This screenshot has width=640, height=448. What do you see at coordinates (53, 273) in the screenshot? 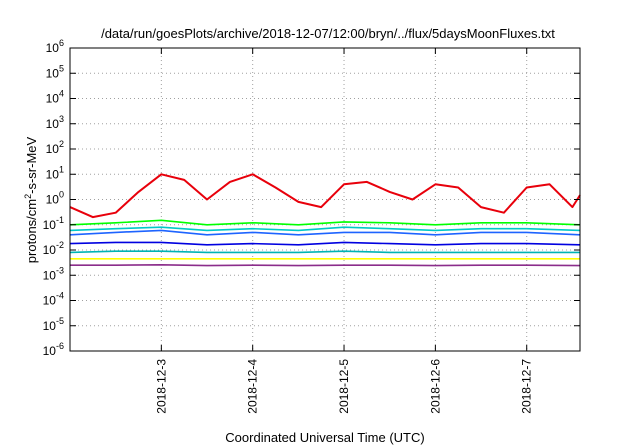
I see `y-tick-label: 10⁻³` at bounding box center [53, 273].